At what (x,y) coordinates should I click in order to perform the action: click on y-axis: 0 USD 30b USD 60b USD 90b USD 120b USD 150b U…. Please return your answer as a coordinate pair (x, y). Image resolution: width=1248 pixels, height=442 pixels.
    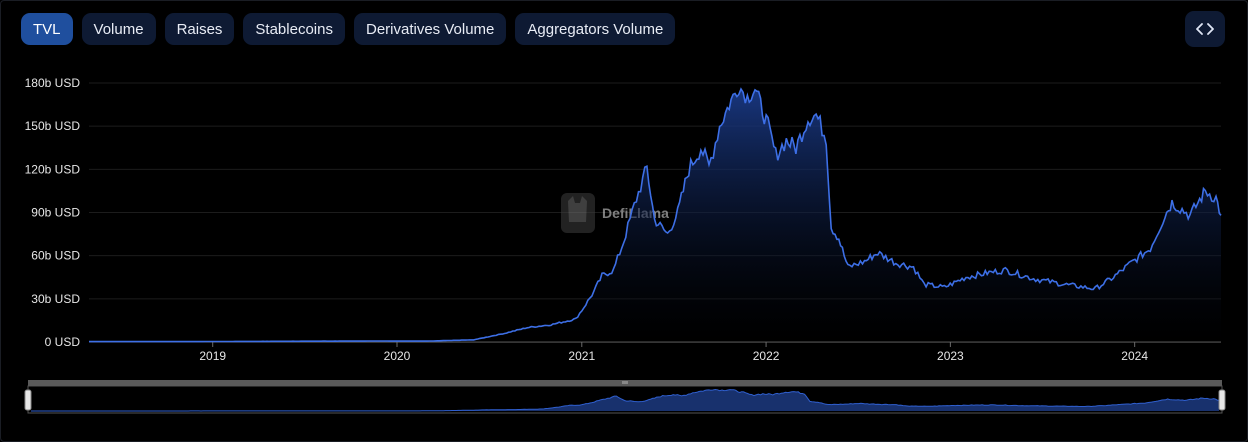
    Looking at the image, I should click on (53, 212).